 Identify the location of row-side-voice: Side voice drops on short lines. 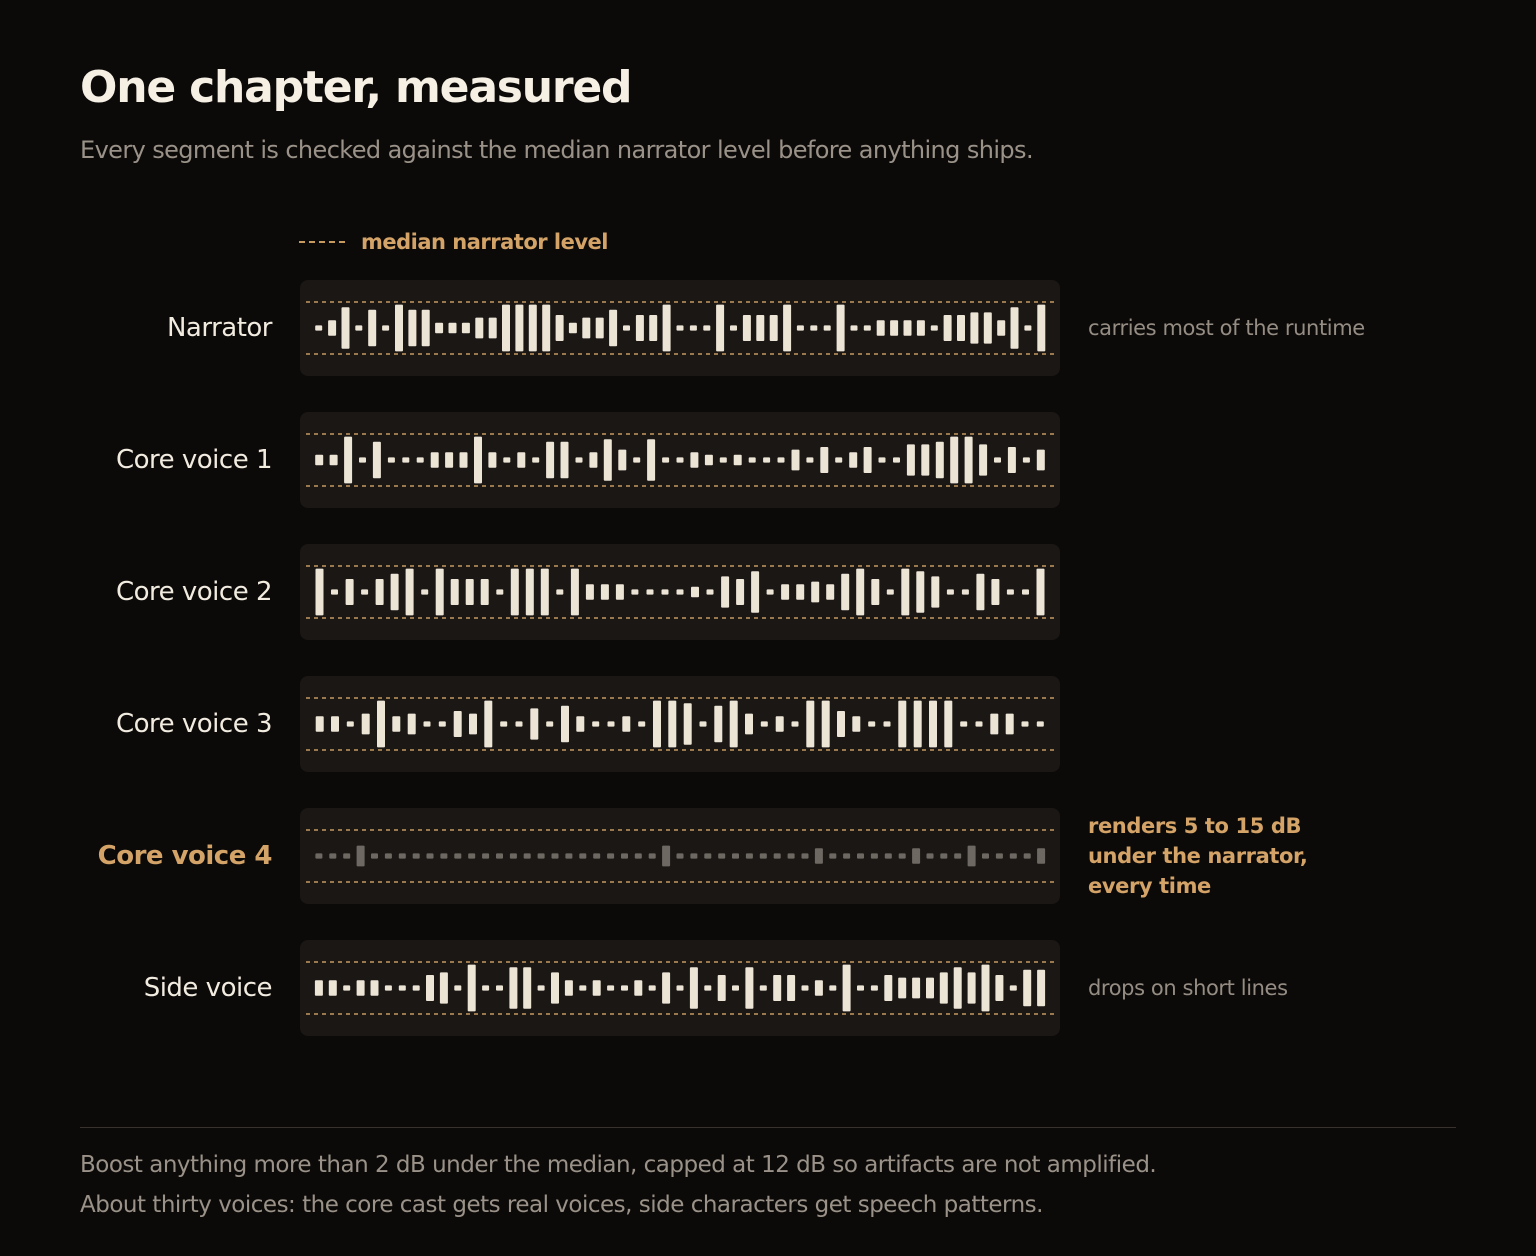
(768, 988).